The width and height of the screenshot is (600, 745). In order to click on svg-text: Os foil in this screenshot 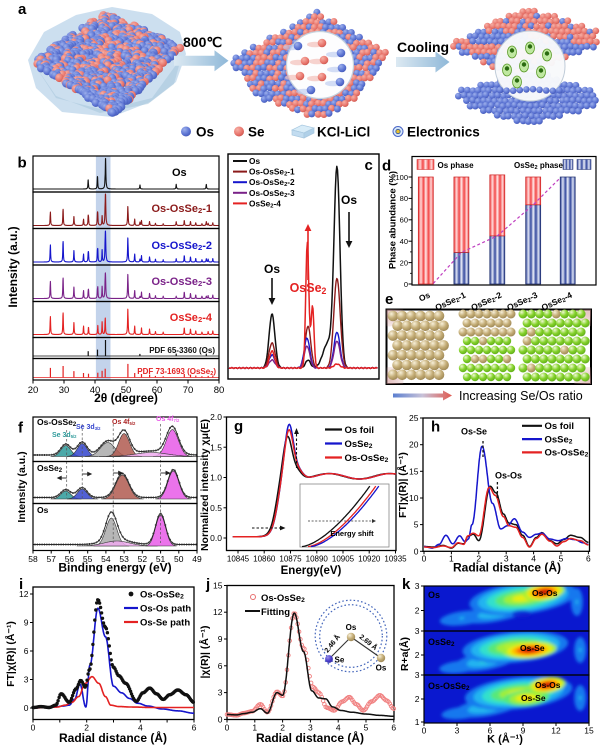, I will do `click(560, 426)`.